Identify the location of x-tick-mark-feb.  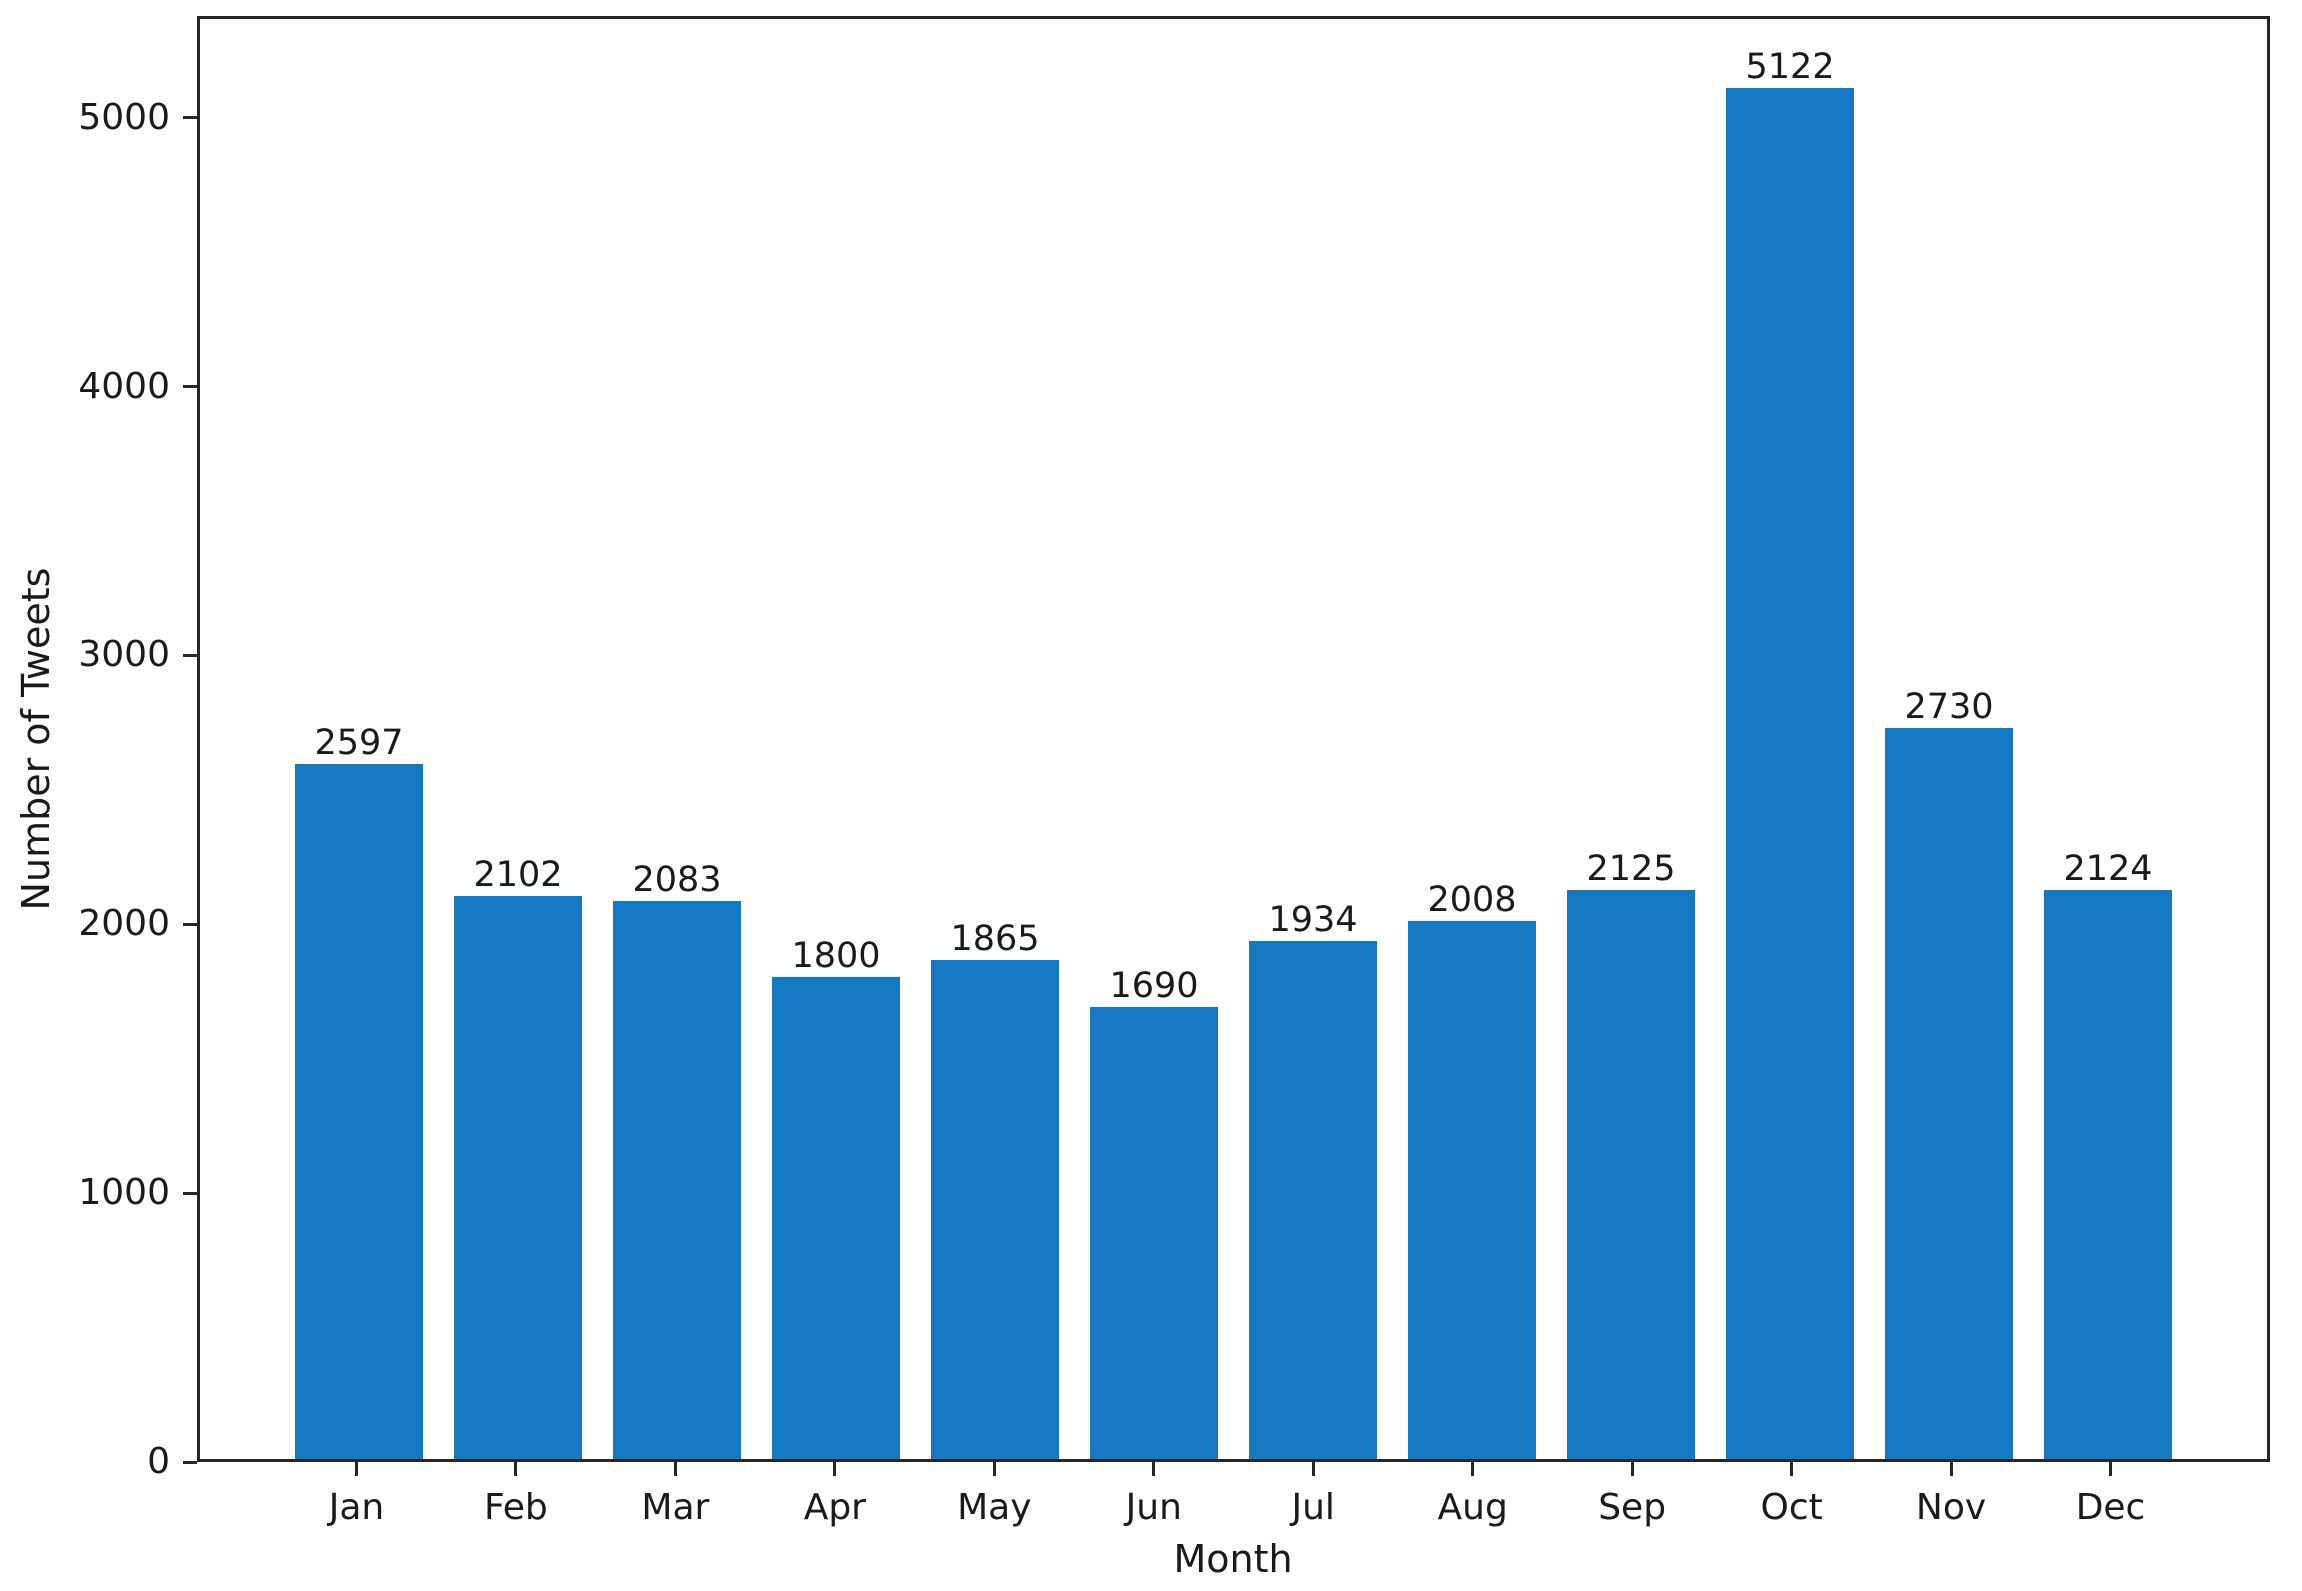
(516, 1469).